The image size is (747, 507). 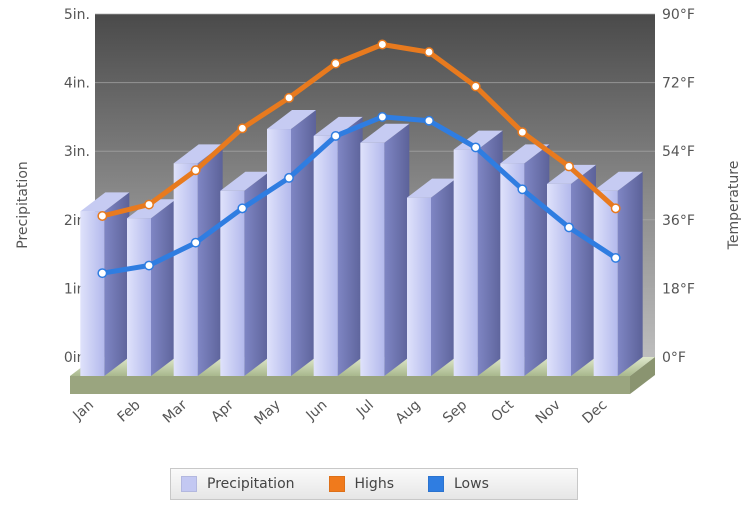 I want to click on x-tick-label: Dec, so click(x=595, y=412).